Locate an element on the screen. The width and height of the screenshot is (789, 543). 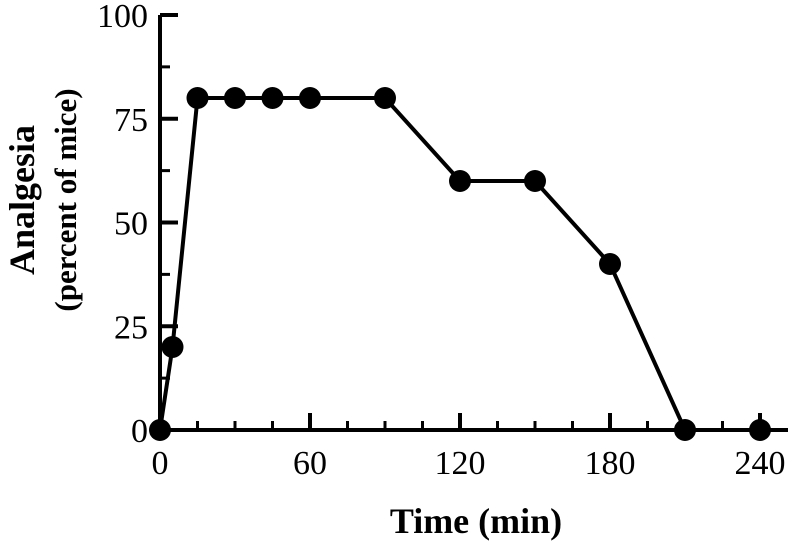
y-tick-label: 0 is located at coordinates (139, 431).